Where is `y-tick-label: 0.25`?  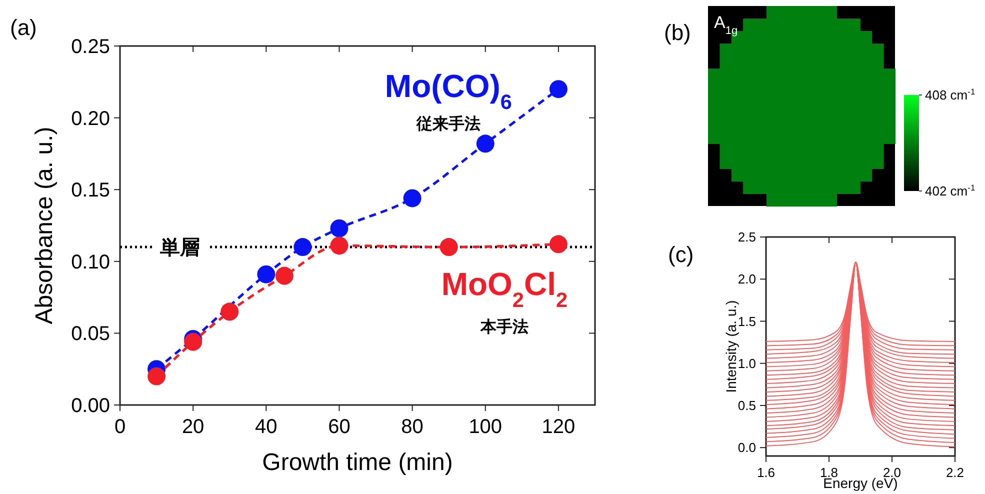
y-tick-label: 0.25 is located at coordinates (90, 47).